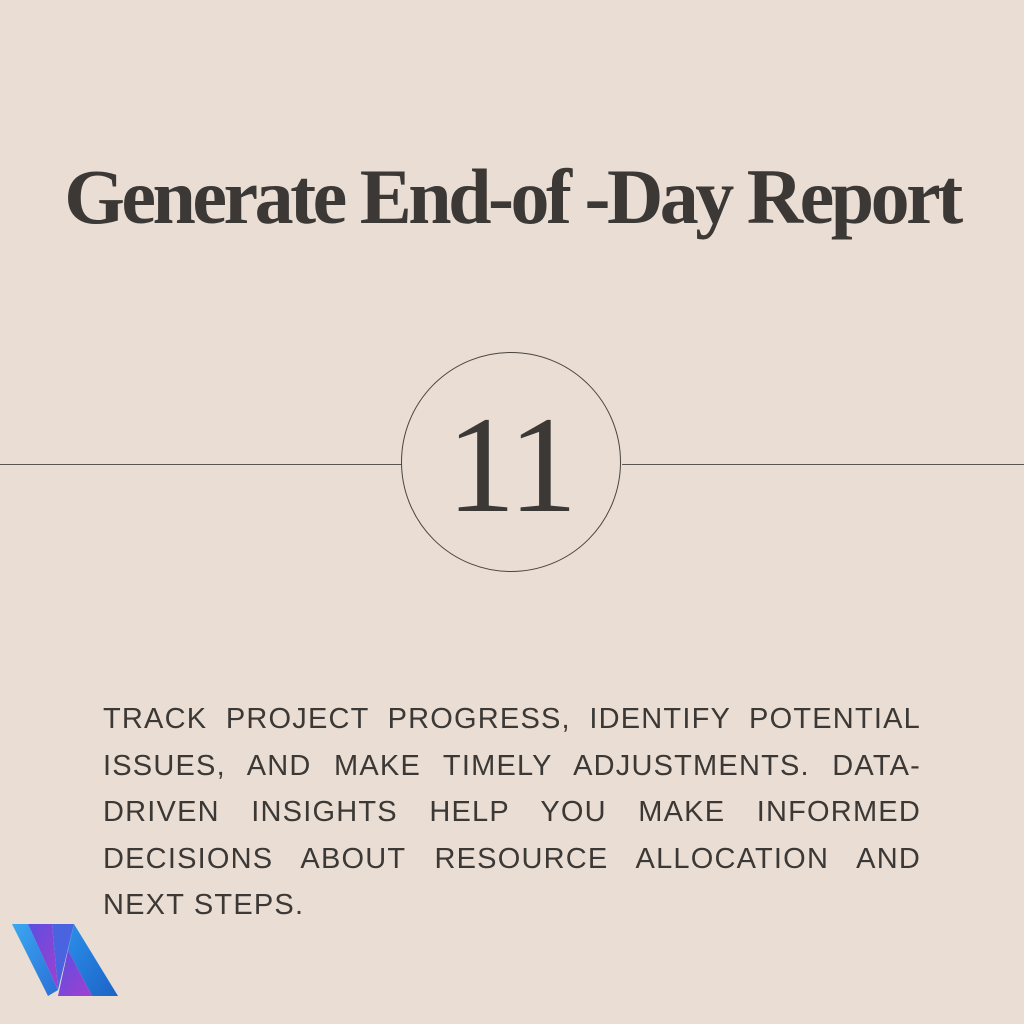 The width and height of the screenshot is (1024, 1024). Describe the element at coordinates (201, 464) in the screenshot. I see `divider-left` at that location.